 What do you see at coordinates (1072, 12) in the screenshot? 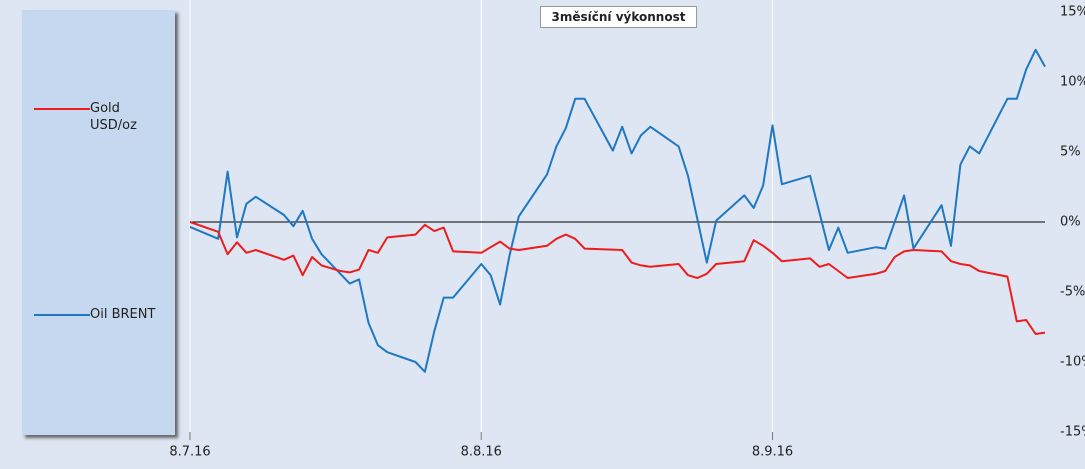
I see `y-tick-label: 15%` at bounding box center [1072, 12].